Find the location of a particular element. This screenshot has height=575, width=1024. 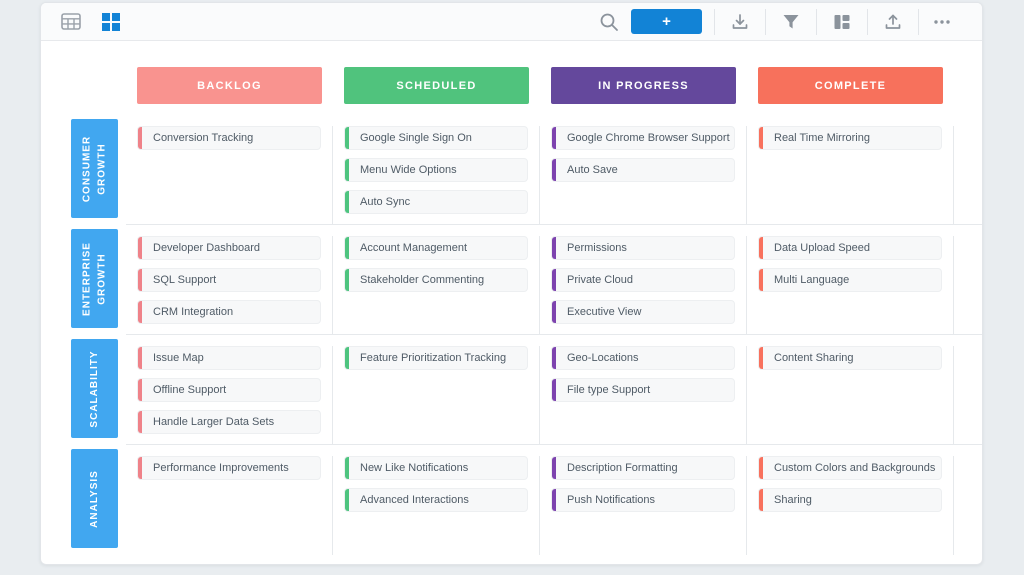

grid-view-button is located at coordinates (111, 22).